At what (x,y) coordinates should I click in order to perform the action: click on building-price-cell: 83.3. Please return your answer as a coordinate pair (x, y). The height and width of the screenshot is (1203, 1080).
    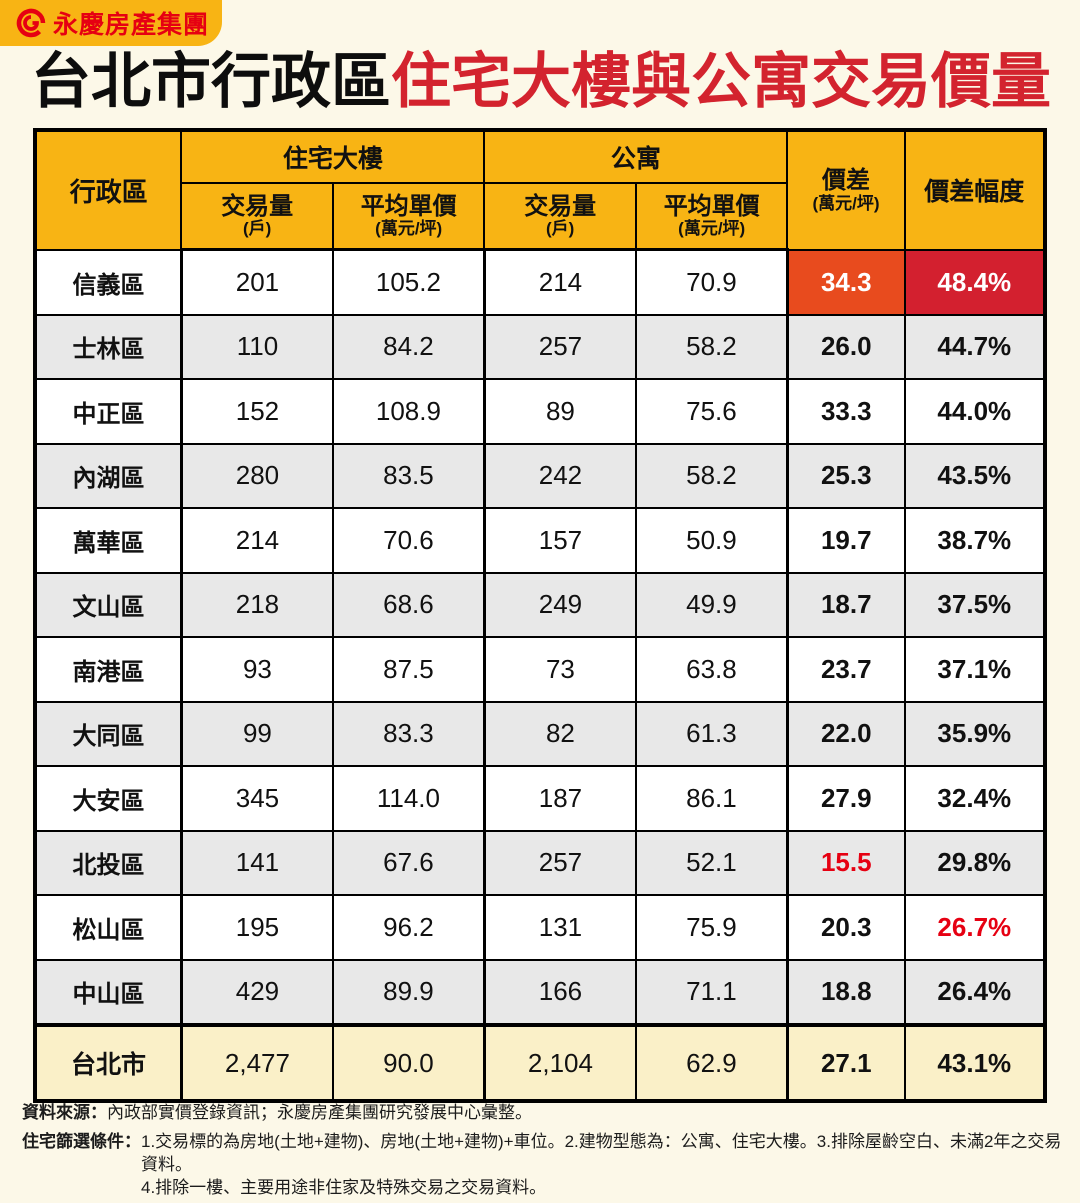
    Looking at the image, I should click on (408, 733).